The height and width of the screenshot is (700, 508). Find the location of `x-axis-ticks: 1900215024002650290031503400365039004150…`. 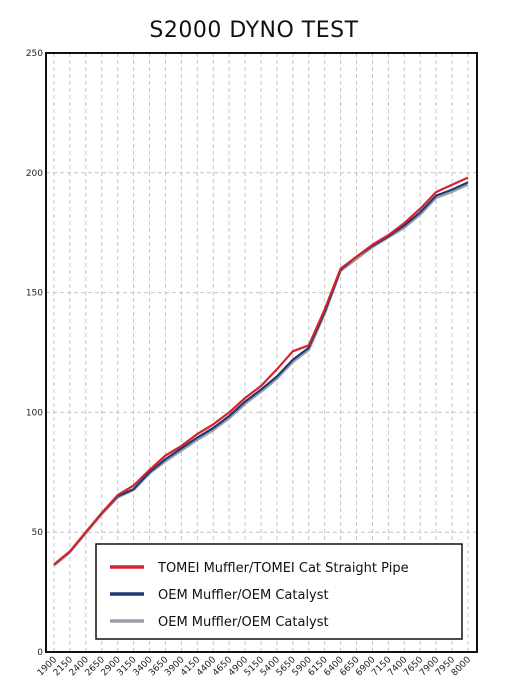

x-axis-ticks: 1900215024002650290031503400365039004150… is located at coordinates (254, 666).